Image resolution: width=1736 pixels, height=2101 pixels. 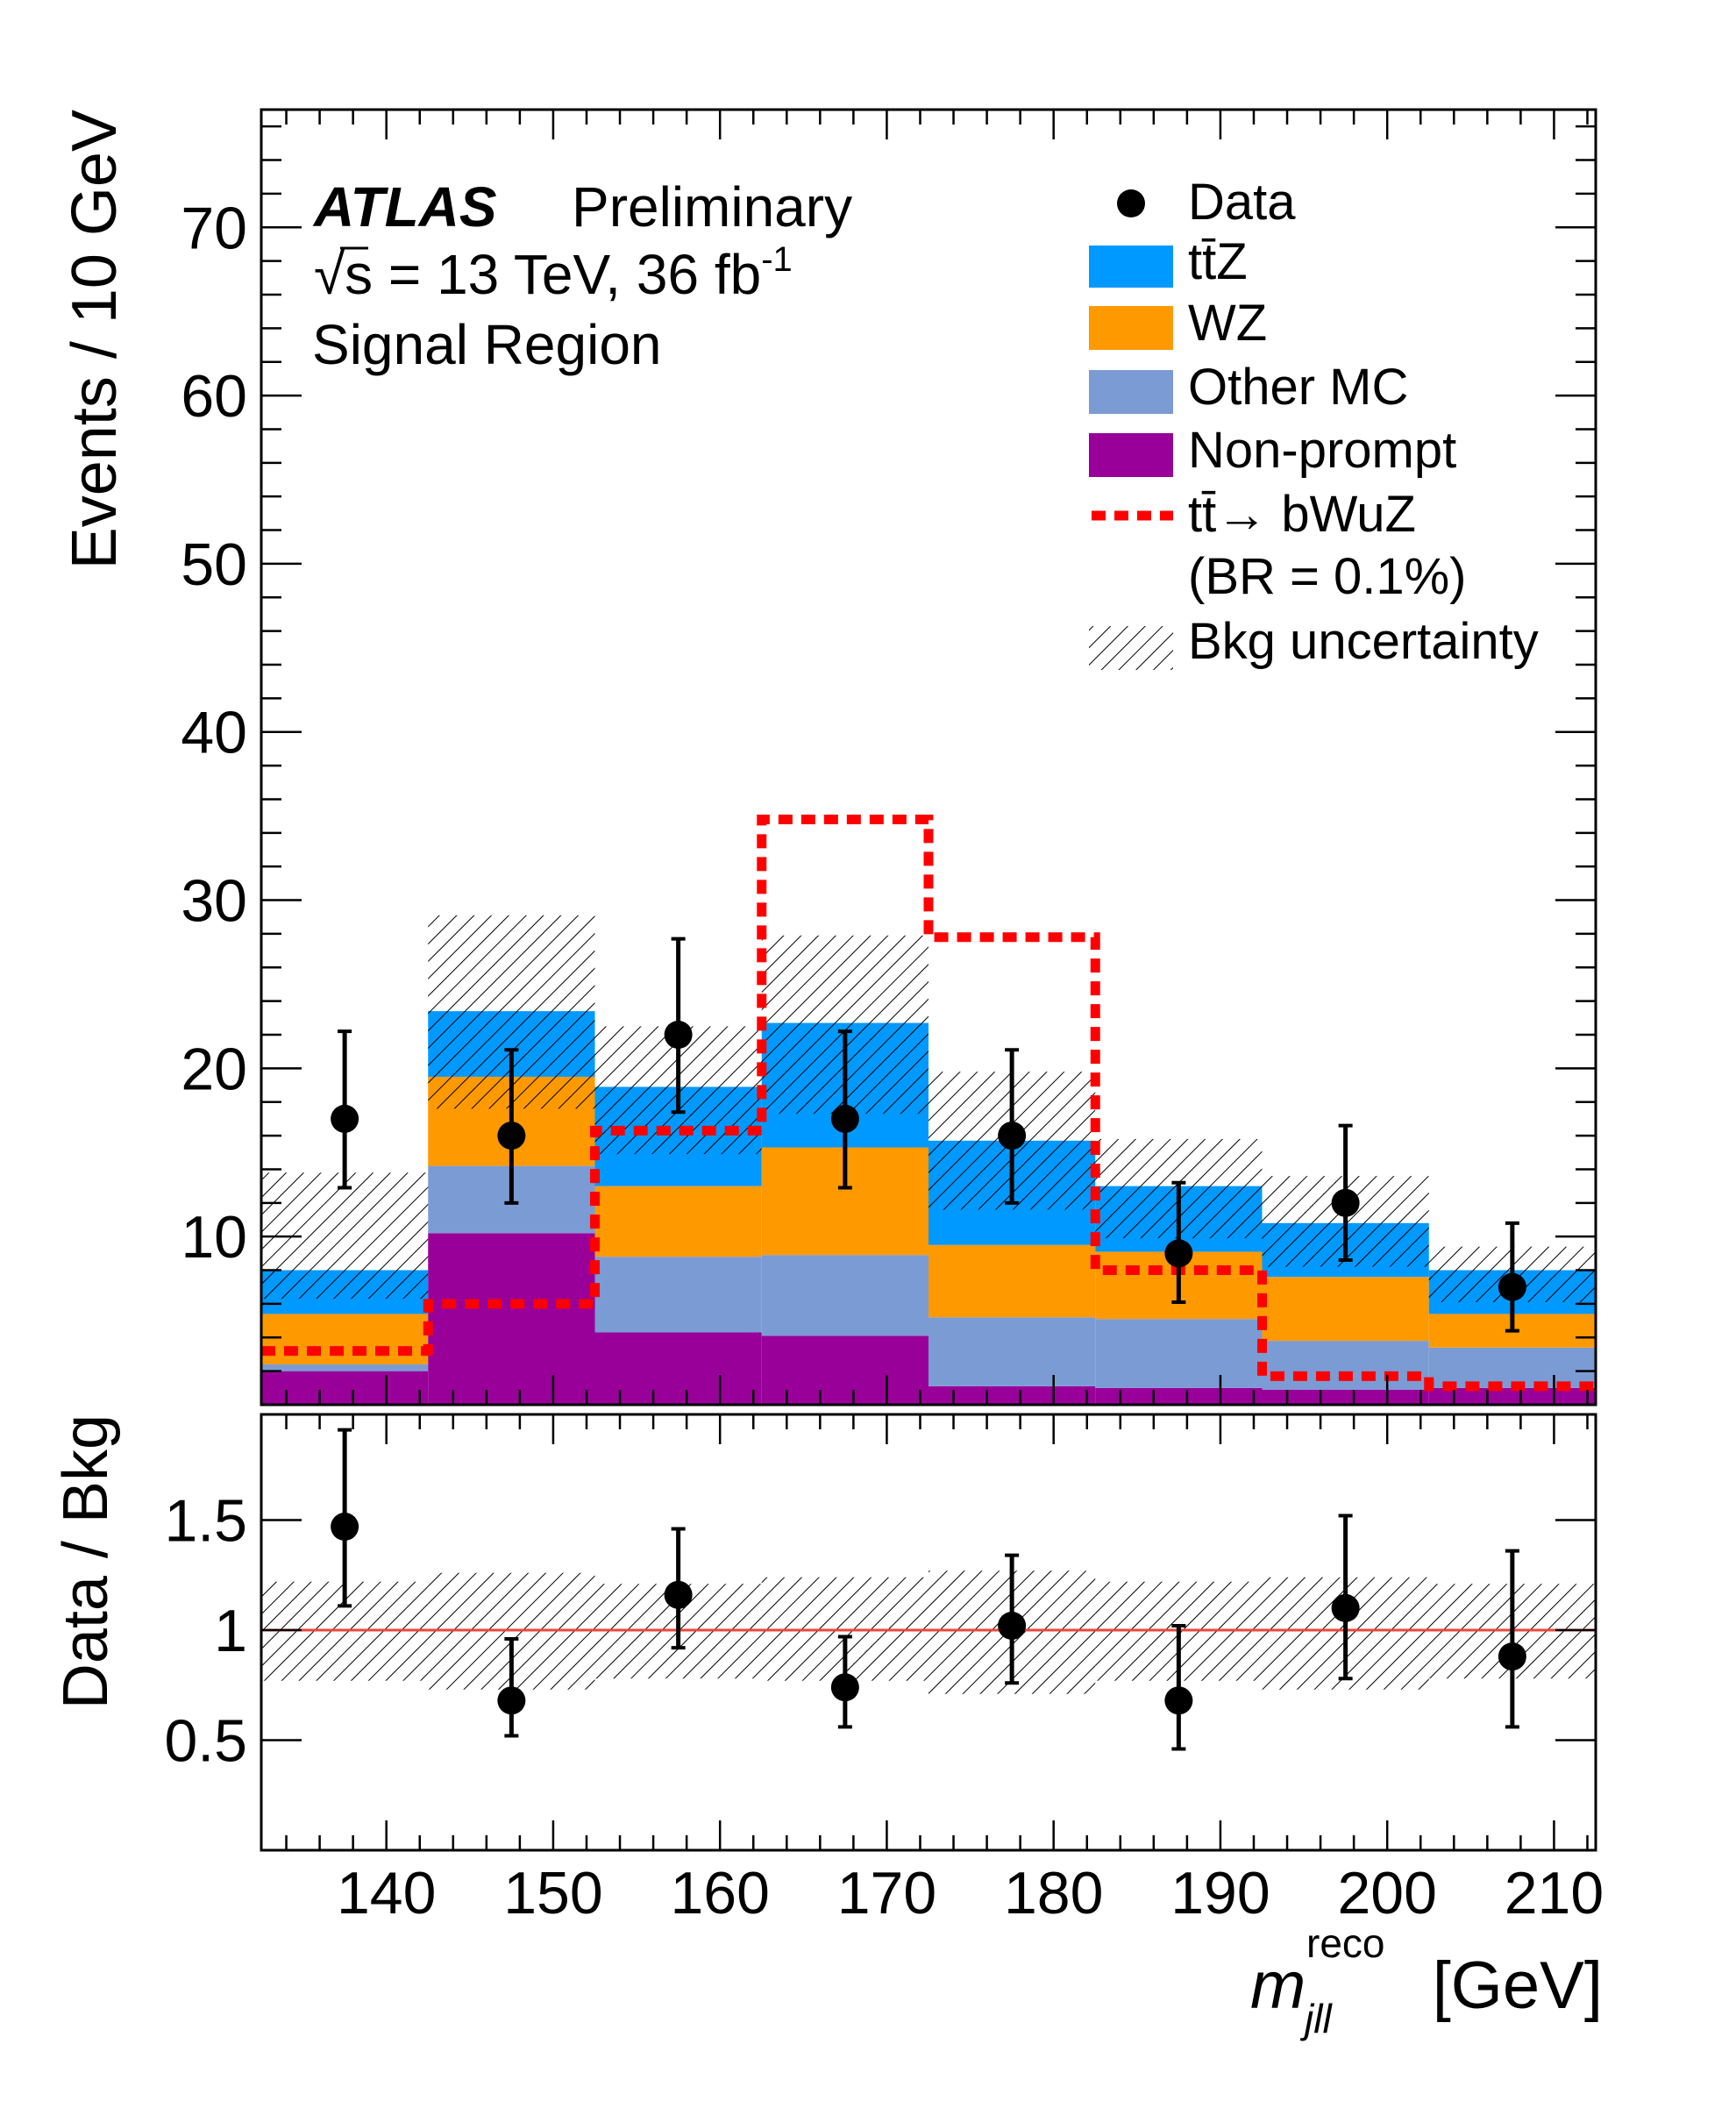 I want to click on main-y-tick-label-30: 30, so click(x=214, y=901).